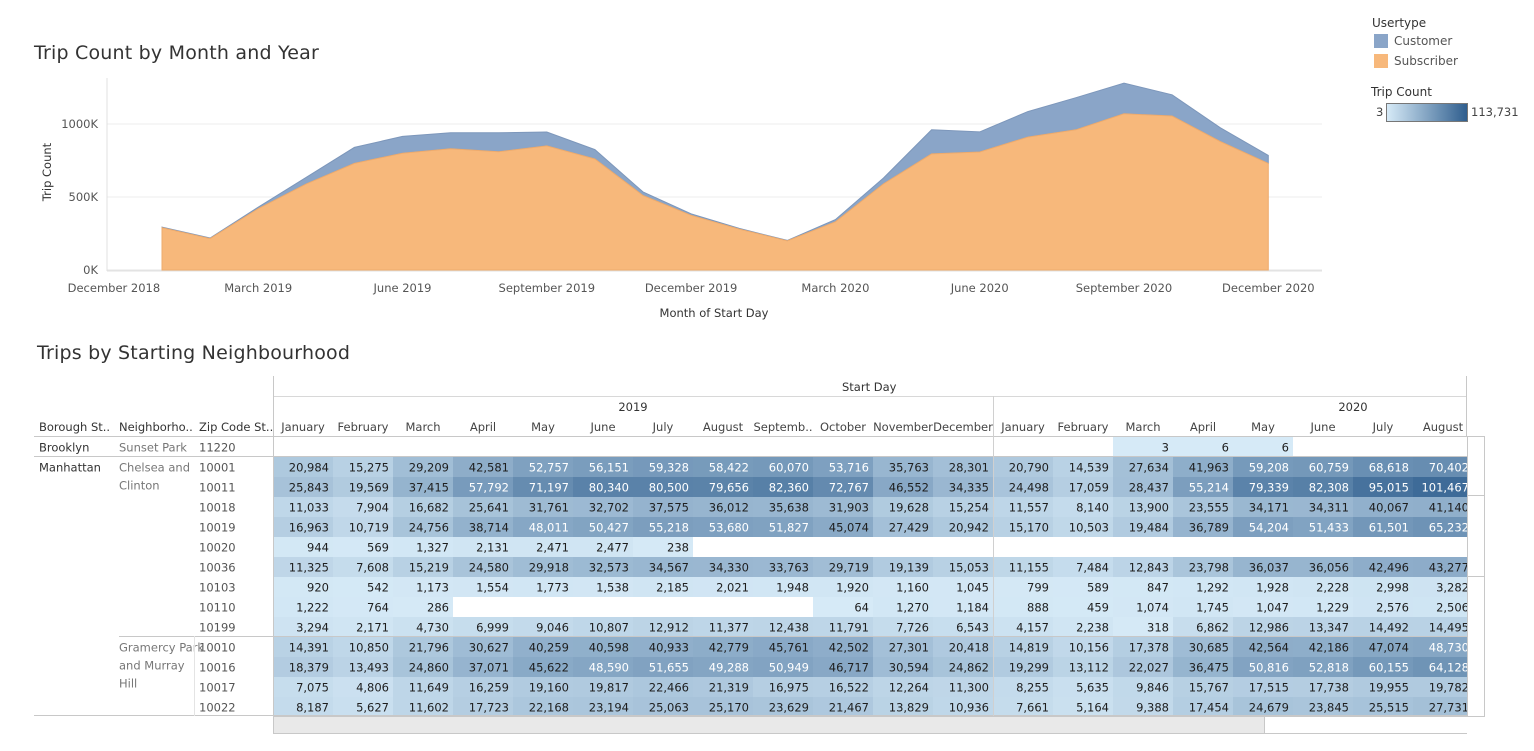  Describe the element at coordinates (1413, 41) in the screenshot. I see `legend-item-customer: Customer` at that location.